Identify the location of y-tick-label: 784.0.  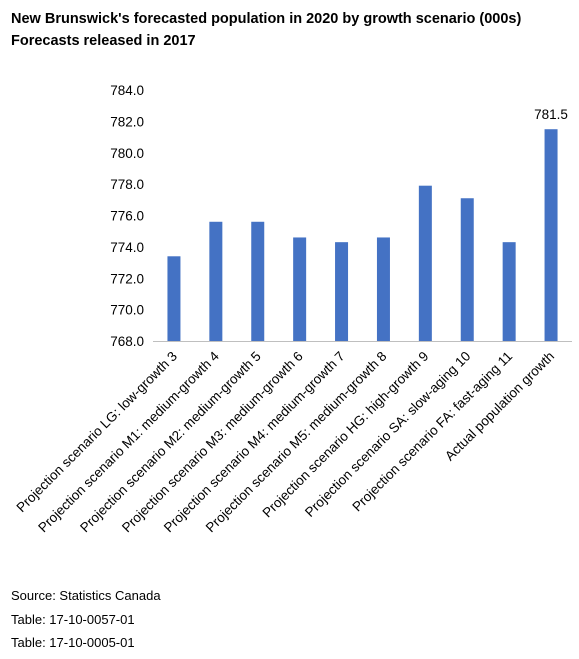
(127, 90).